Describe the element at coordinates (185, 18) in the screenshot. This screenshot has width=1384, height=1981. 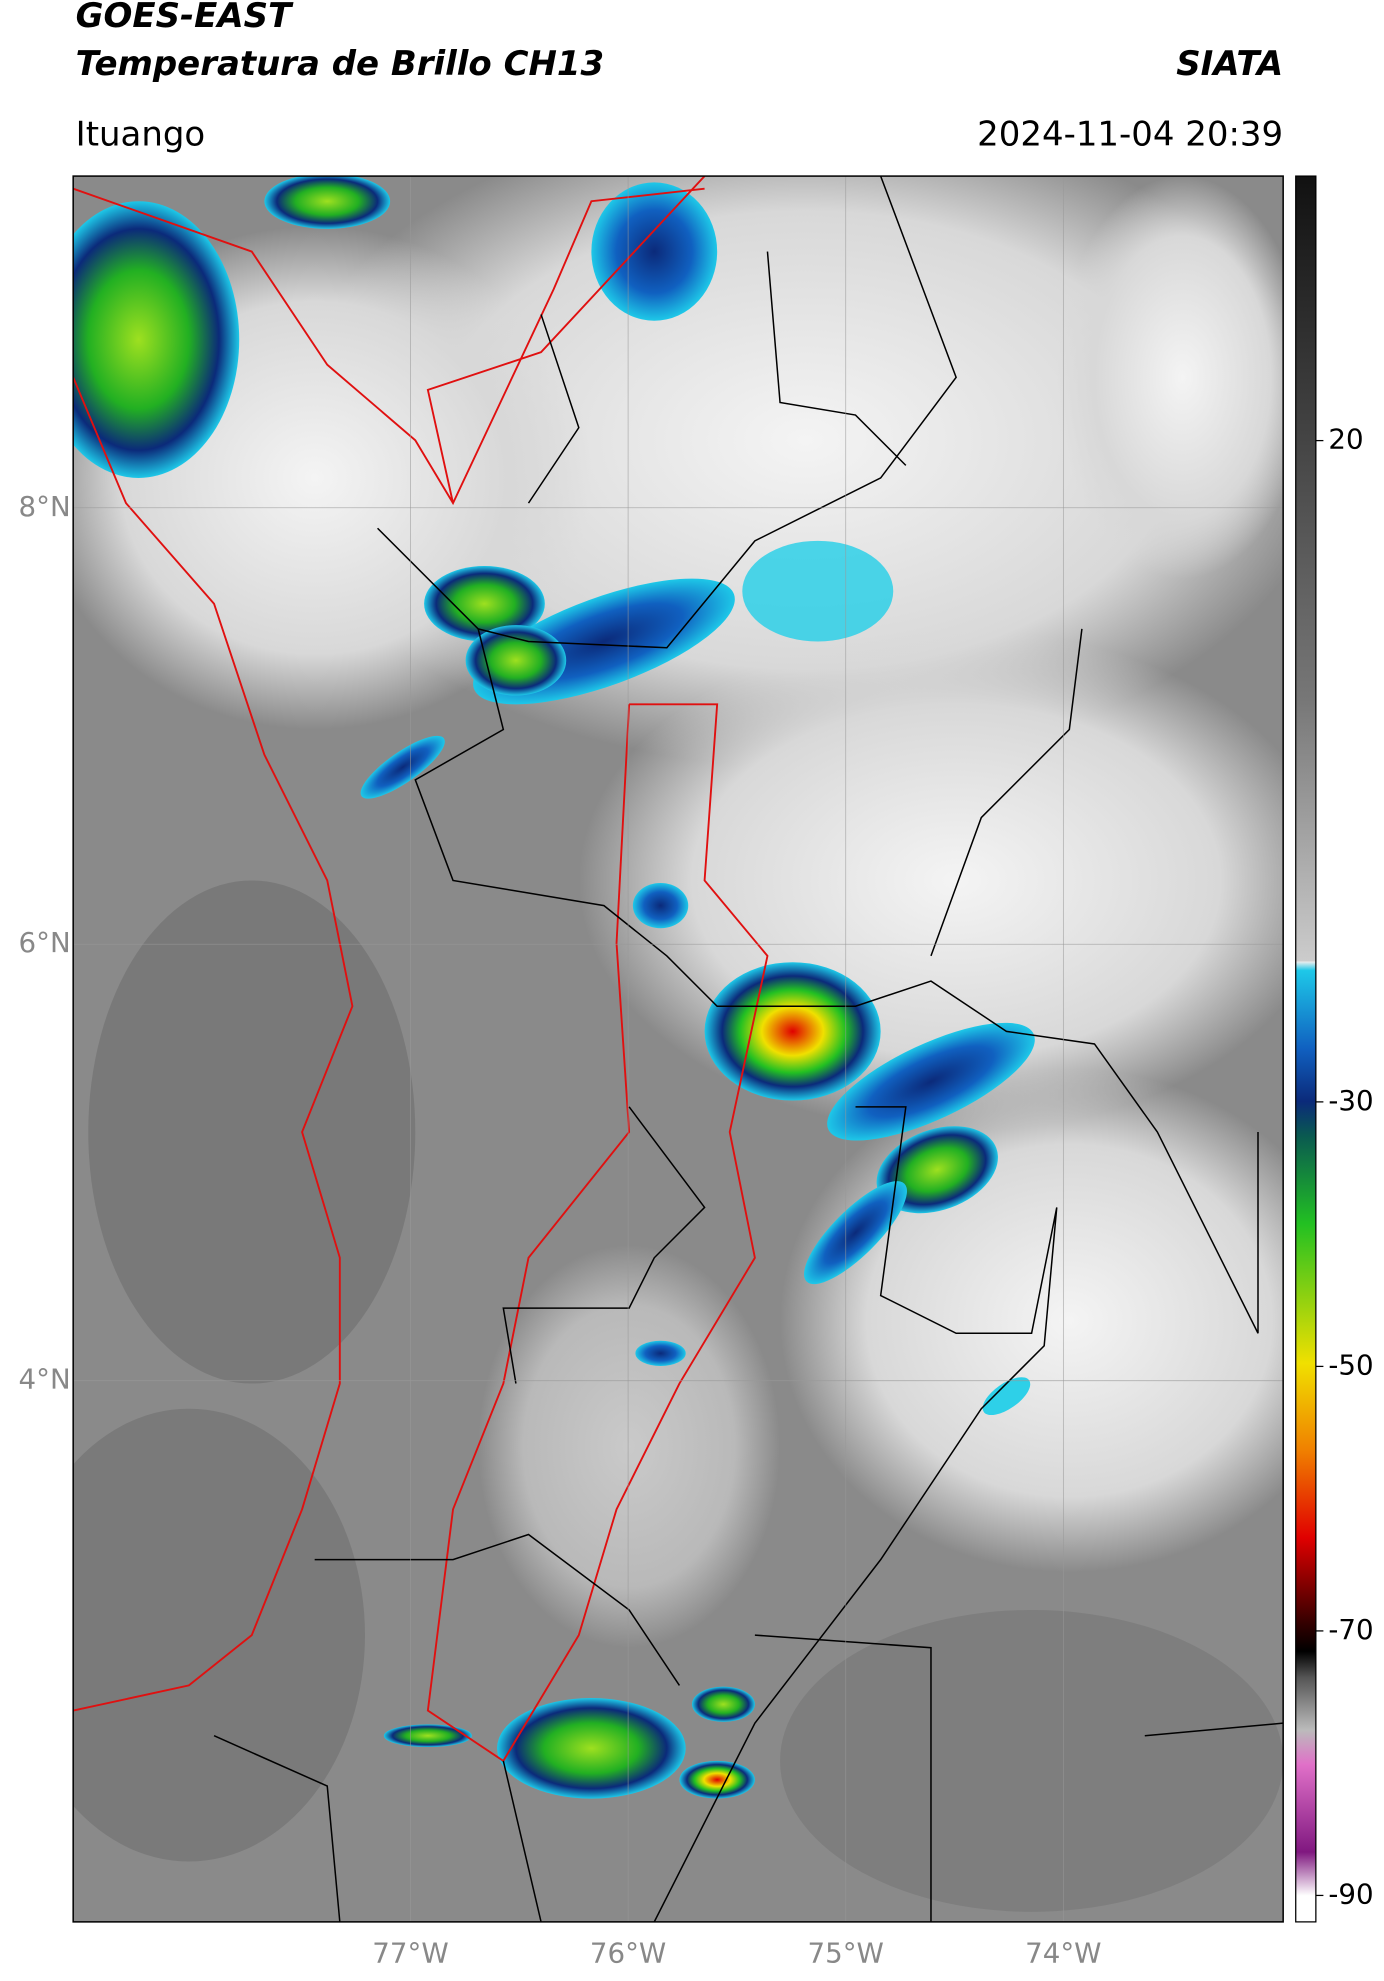
I see `title: GOES-EAST` at that location.